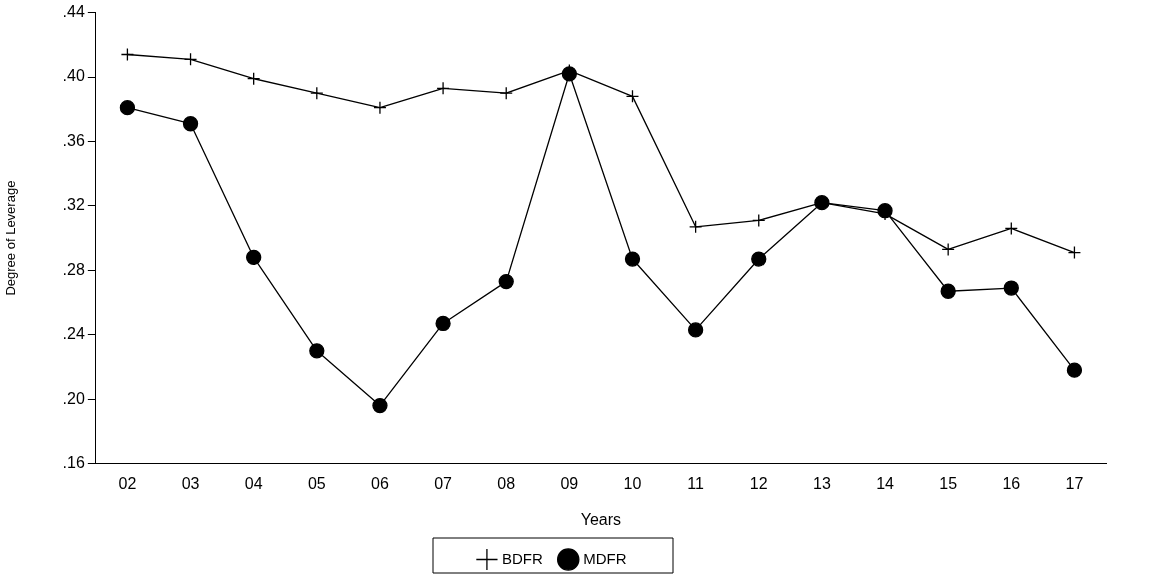 This screenshot has width=1161, height=583. What do you see at coordinates (443, 483) in the screenshot?
I see `x-tick-label: 07` at bounding box center [443, 483].